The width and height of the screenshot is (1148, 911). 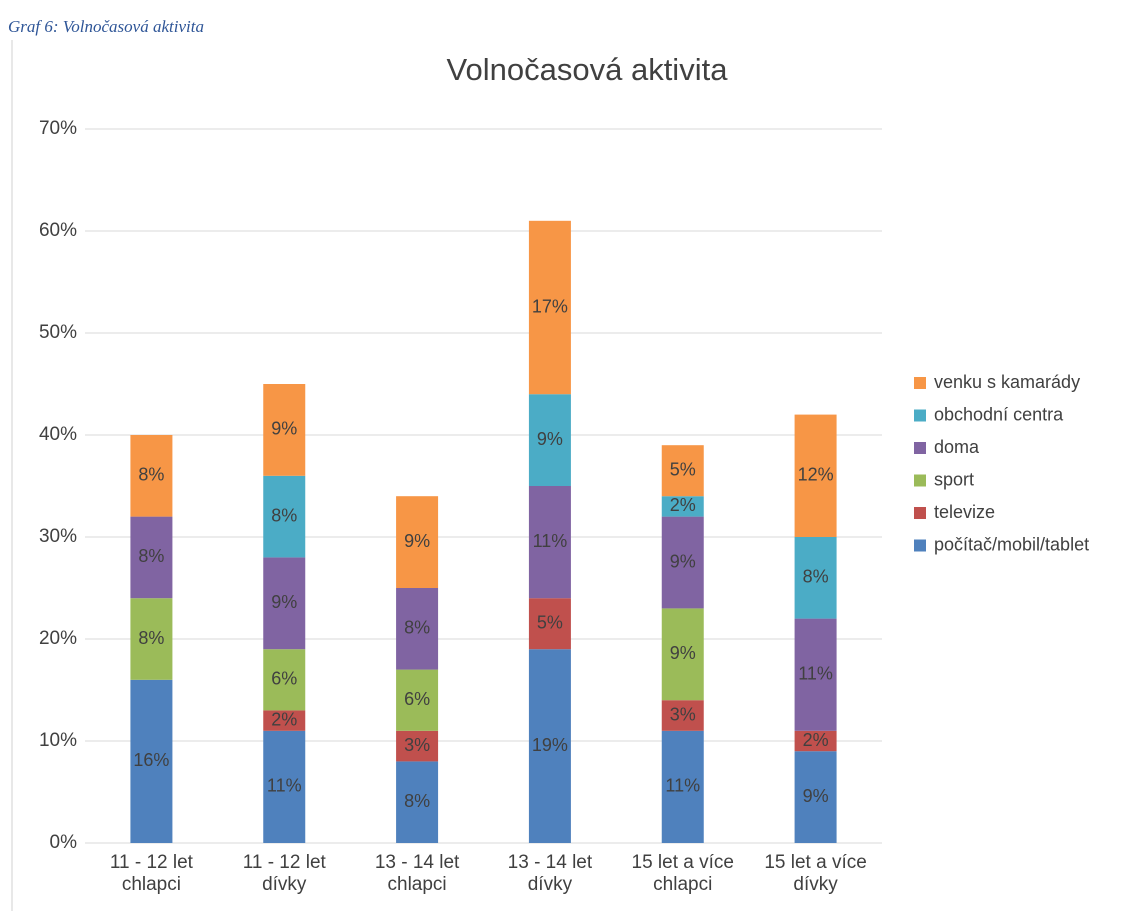 What do you see at coordinates (58, 740) in the screenshot?
I see `y-tick-label: 10%` at bounding box center [58, 740].